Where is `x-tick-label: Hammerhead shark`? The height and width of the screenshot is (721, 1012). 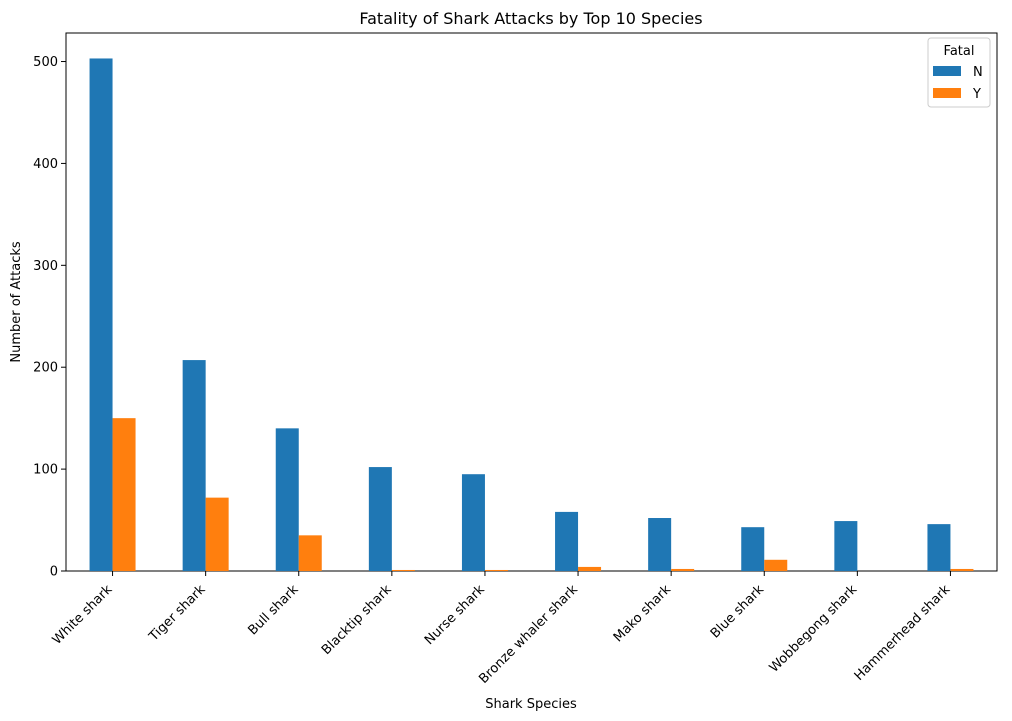 x-tick-label: Hammerhead shark is located at coordinates (903, 633).